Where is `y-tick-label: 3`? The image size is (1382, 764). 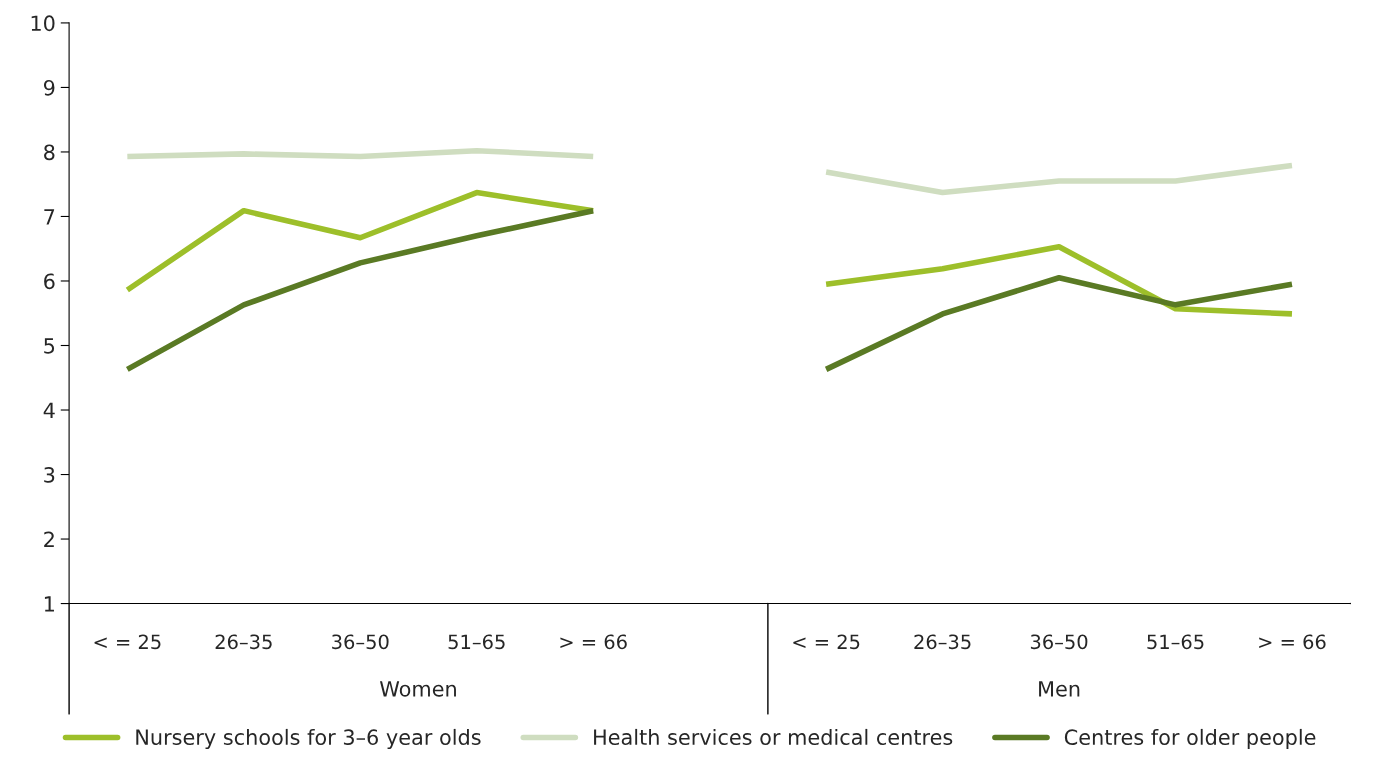
y-tick-label: 3 is located at coordinates (49, 474).